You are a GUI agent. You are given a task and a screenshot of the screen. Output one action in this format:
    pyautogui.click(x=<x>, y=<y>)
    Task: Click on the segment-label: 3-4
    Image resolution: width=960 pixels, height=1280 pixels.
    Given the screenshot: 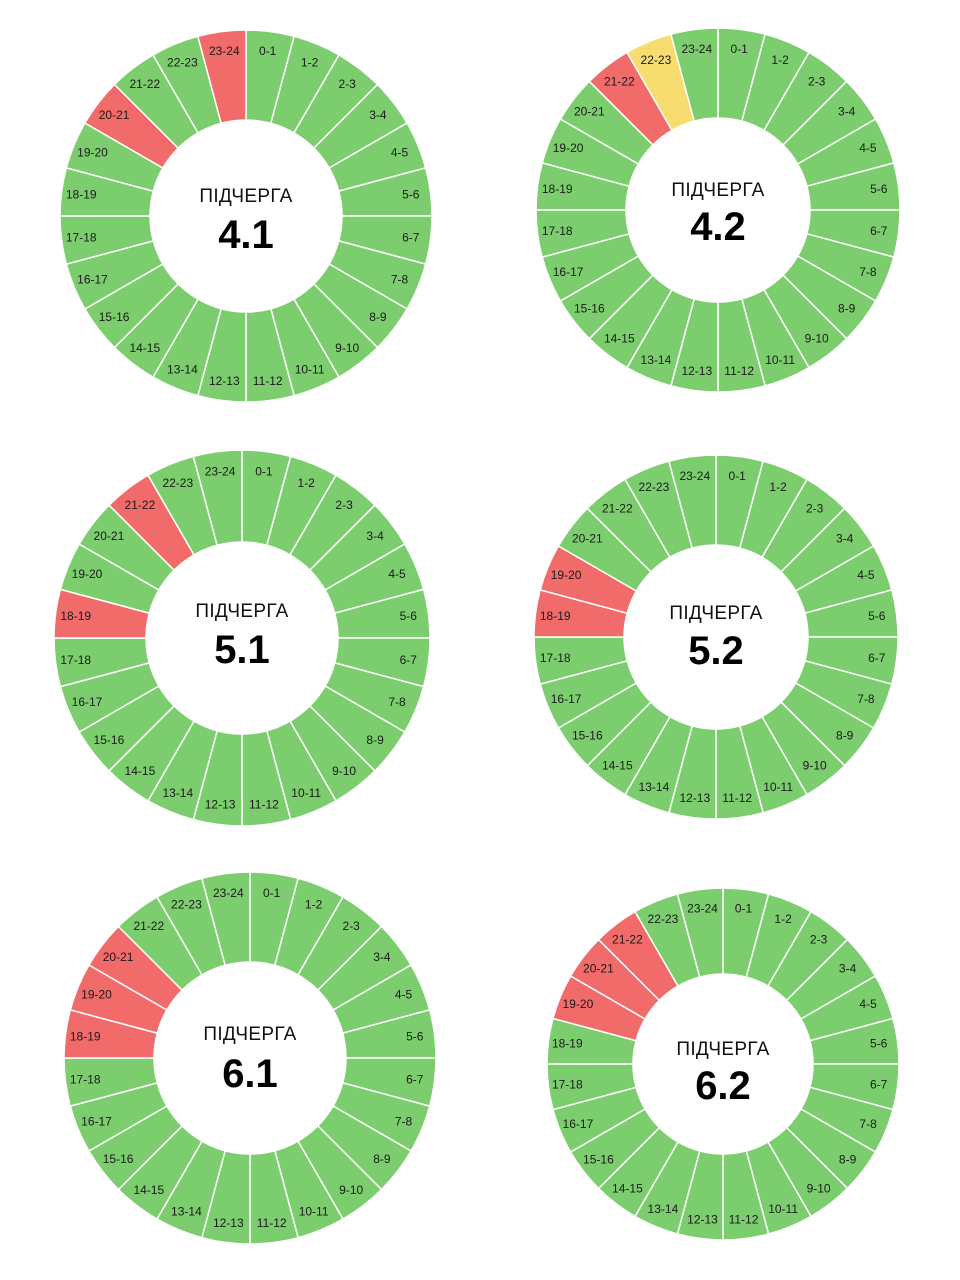 What is the action you would take?
    pyautogui.click(x=845, y=538)
    